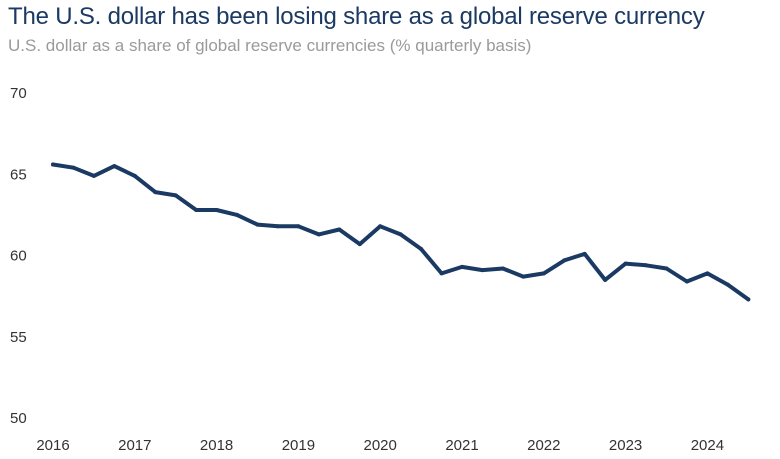 The image size is (780, 459). I want to click on x-tick-label: 2023, so click(625, 445).